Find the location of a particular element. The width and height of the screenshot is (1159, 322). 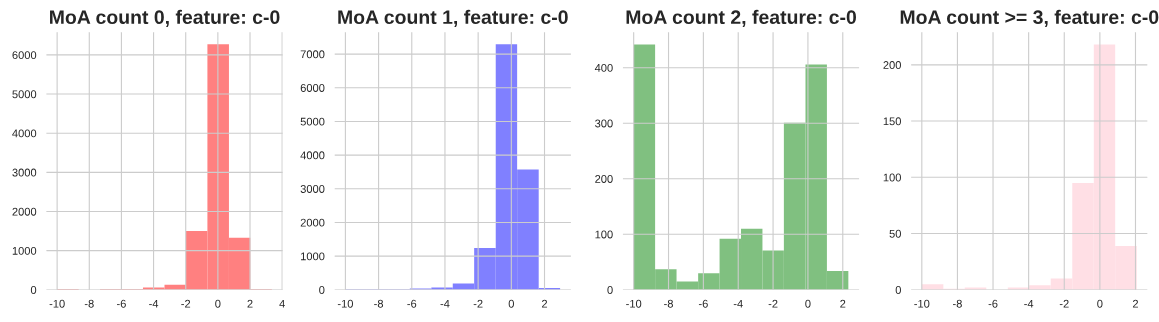

x-tick-label: 4 is located at coordinates (282, 303).